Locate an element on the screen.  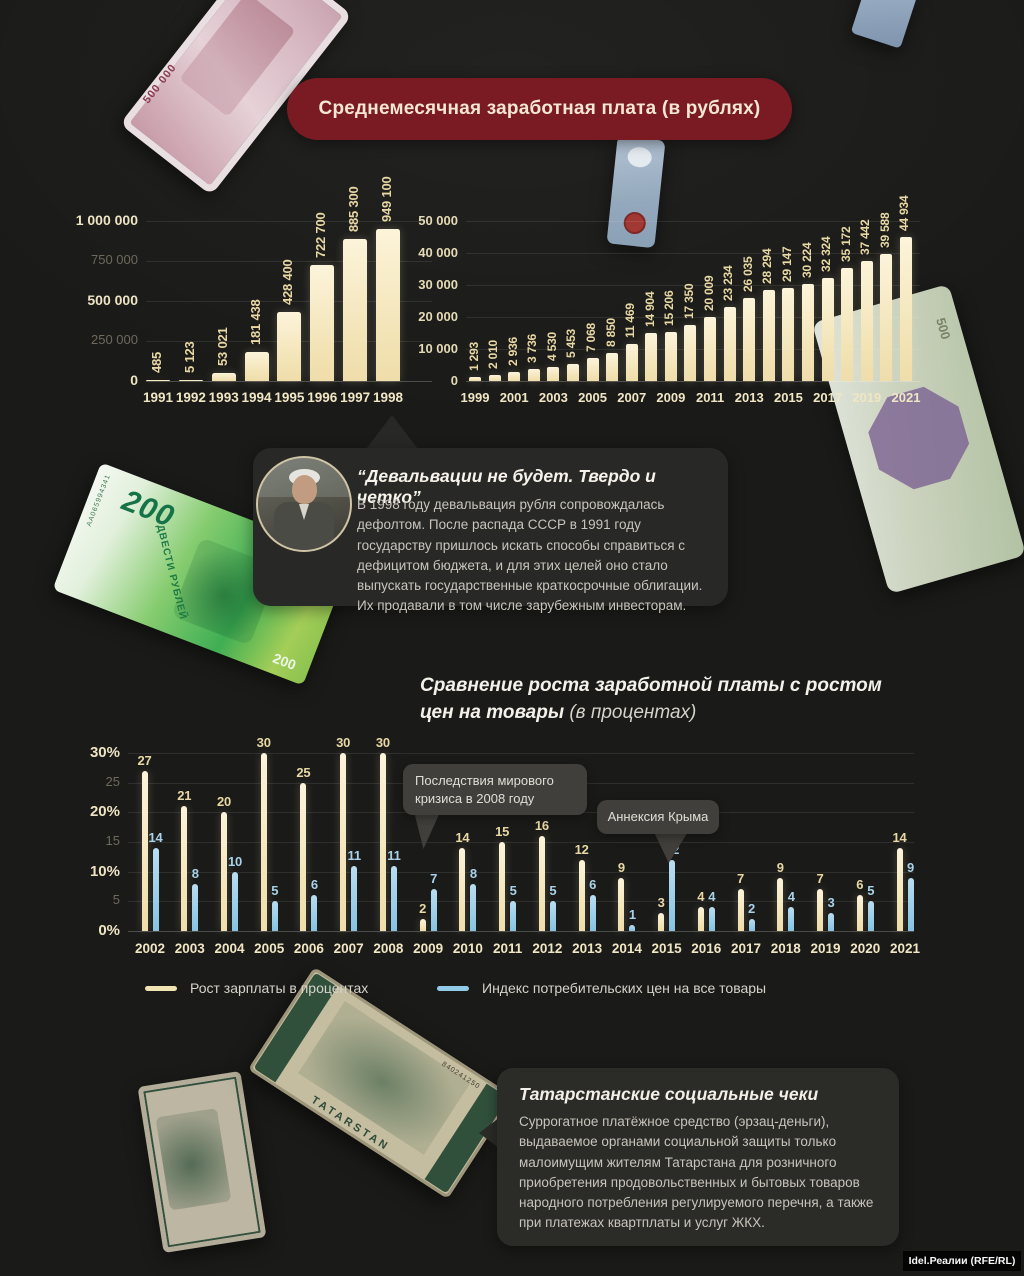
y-axis-tick: 50 000 is located at coordinates (438, 220).